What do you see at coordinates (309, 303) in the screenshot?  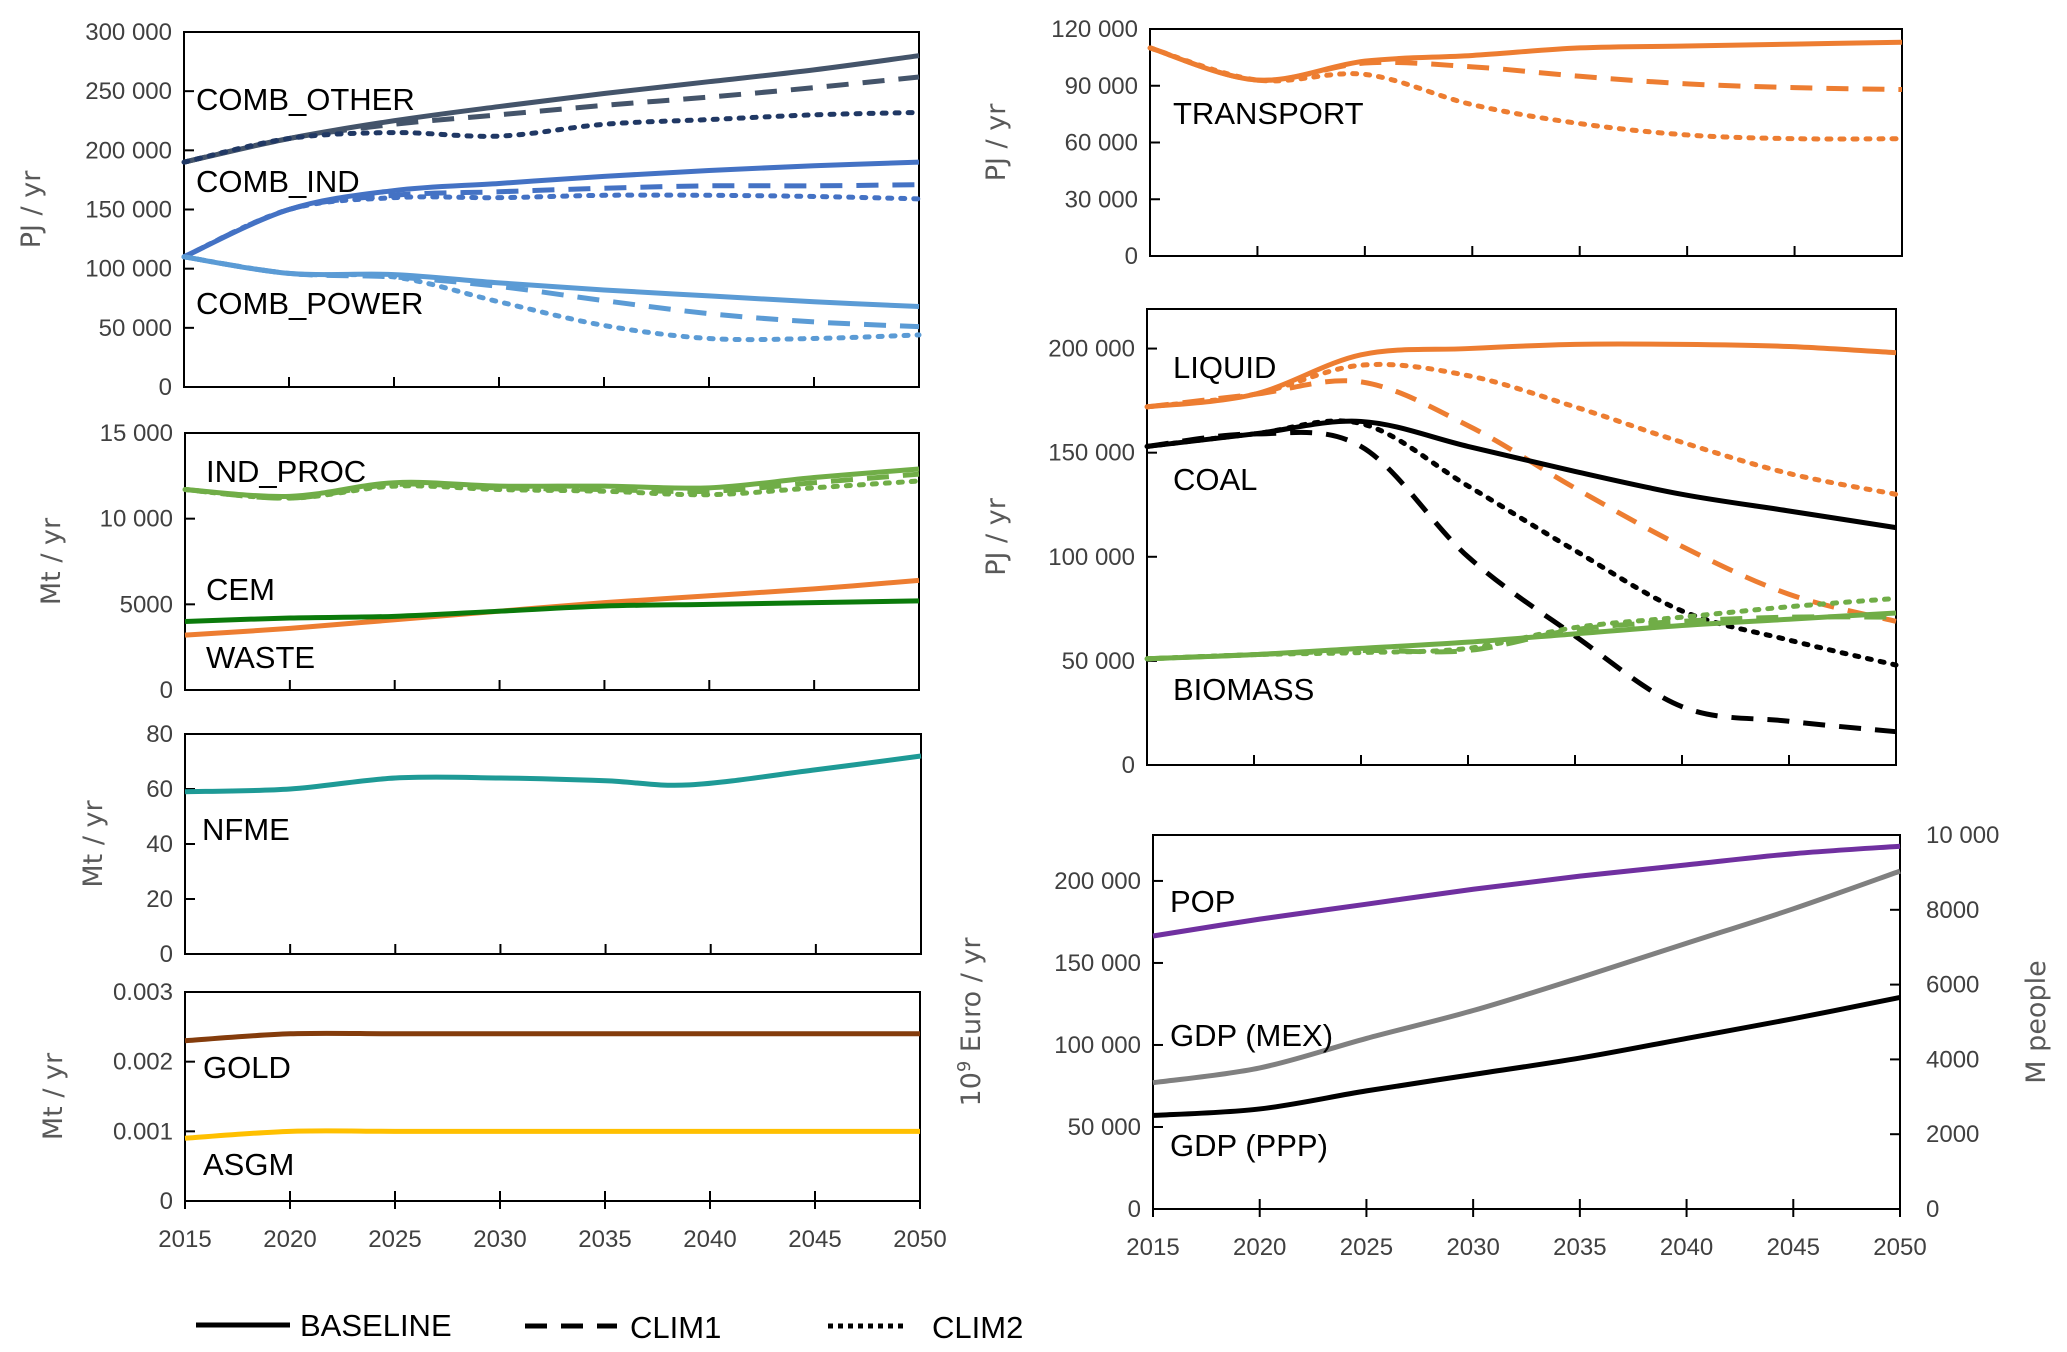 I see `series-annotation: COMB_POWER` at bounding box center [309, 303].